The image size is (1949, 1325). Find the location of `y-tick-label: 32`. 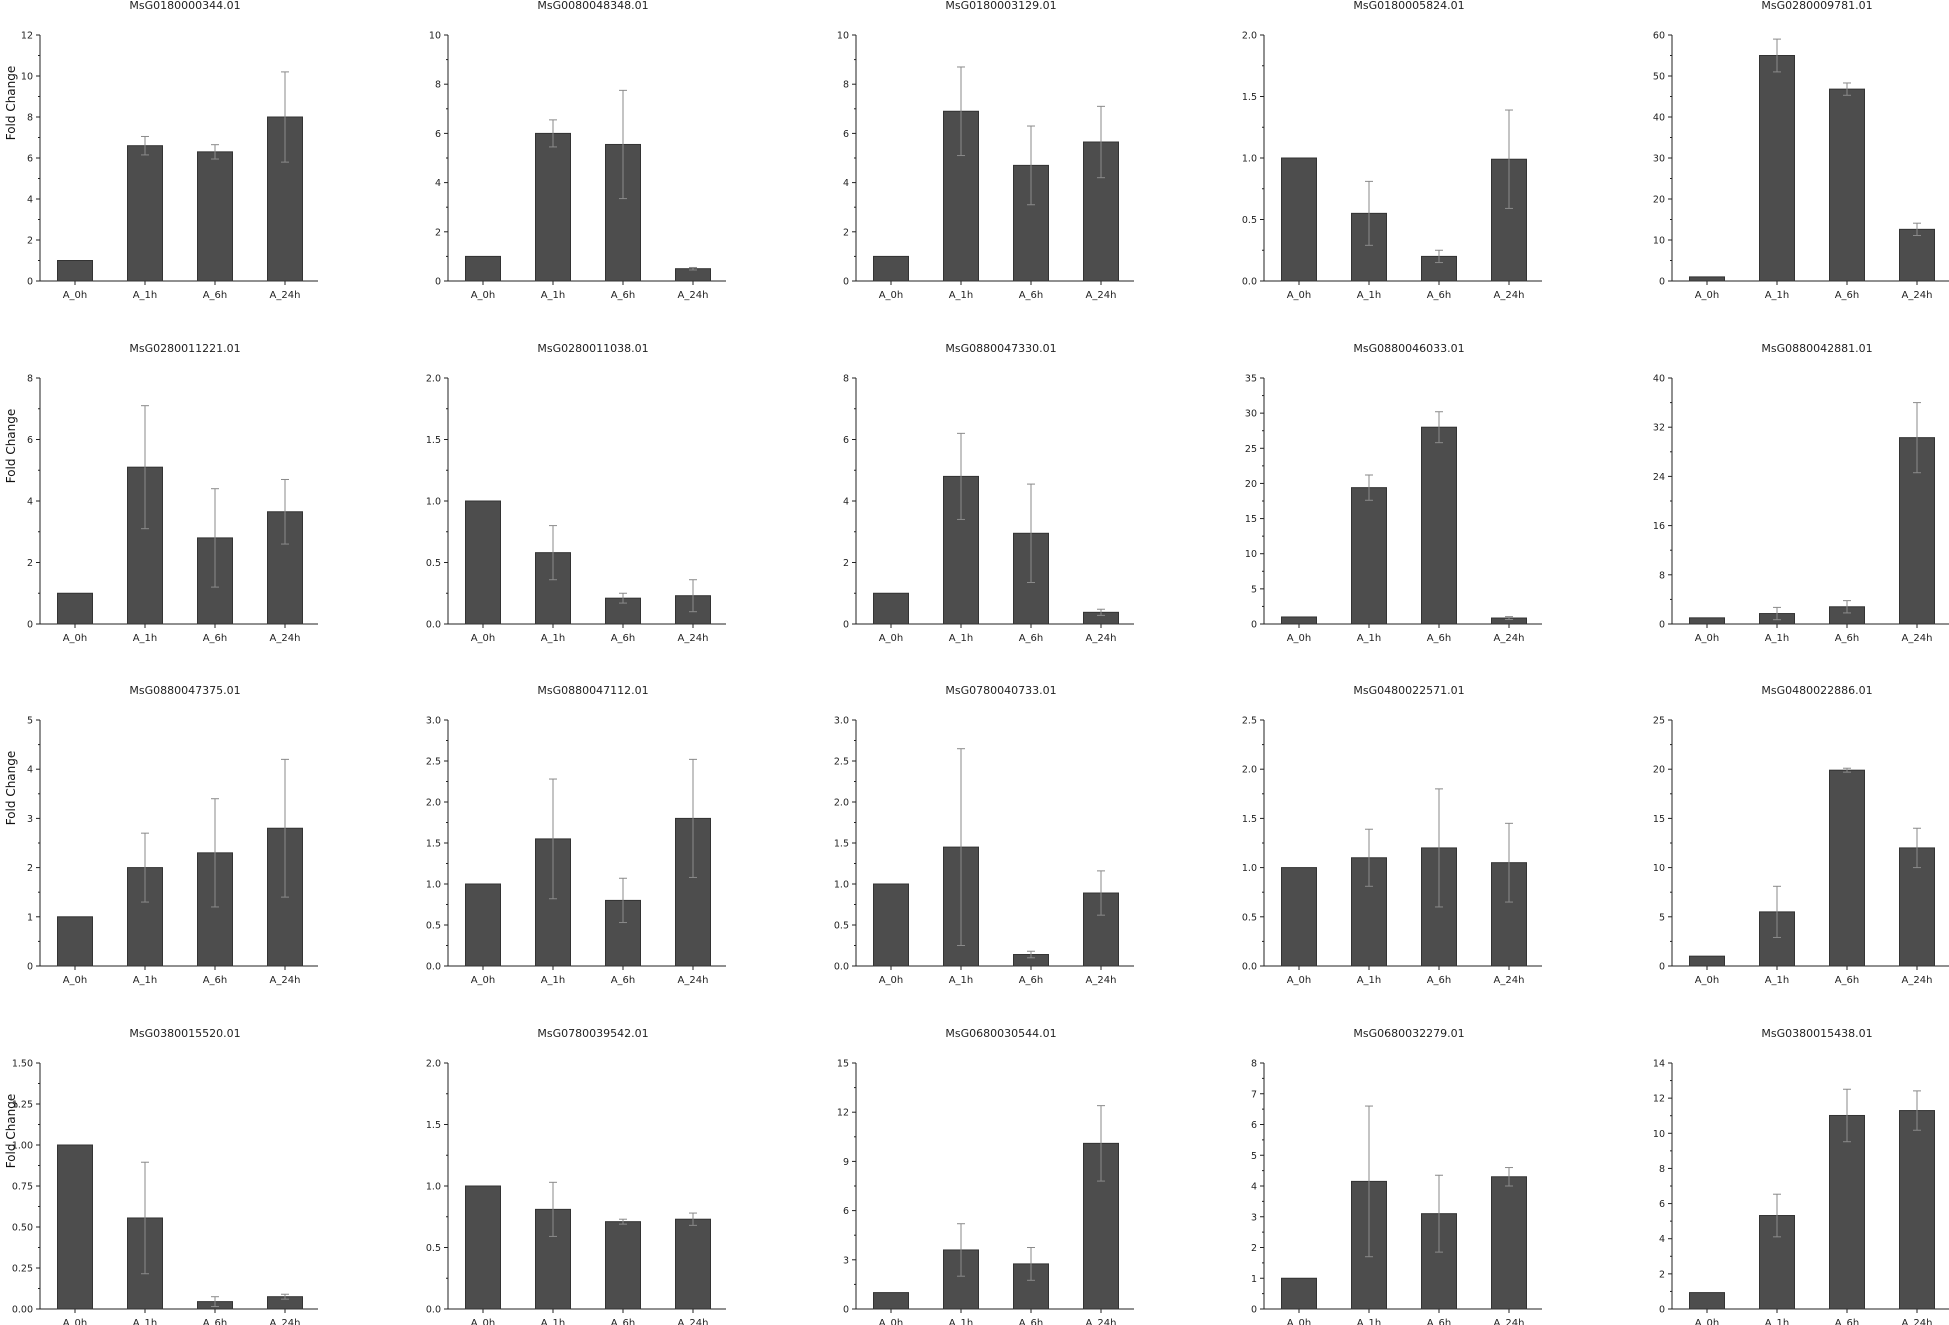

y-tick-label: 32 is located at coordinates (1659, 428).